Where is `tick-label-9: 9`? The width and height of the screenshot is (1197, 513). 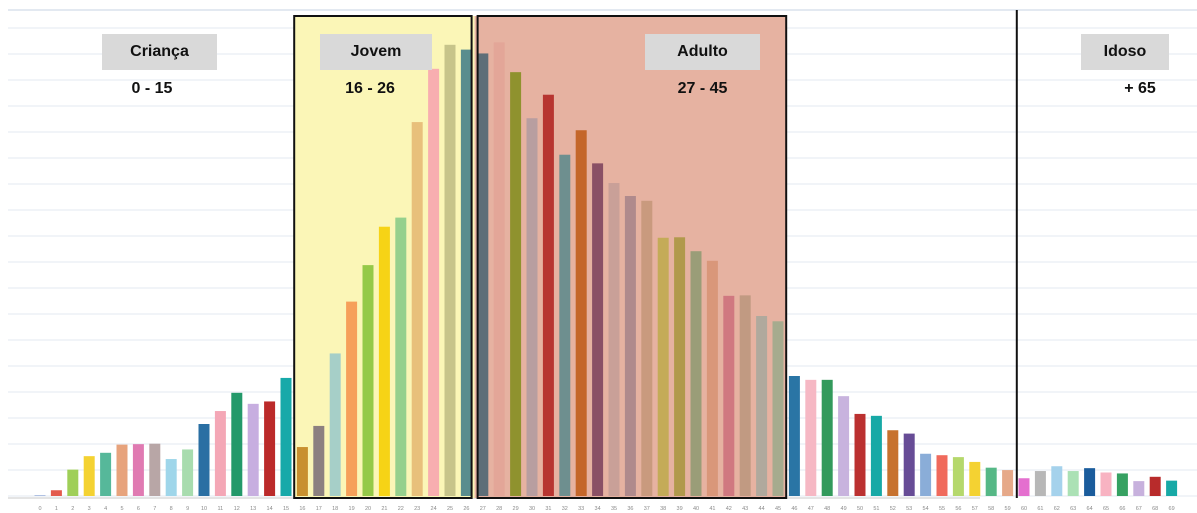
tick-label-9: 9 is located at coordinates (187, 509).